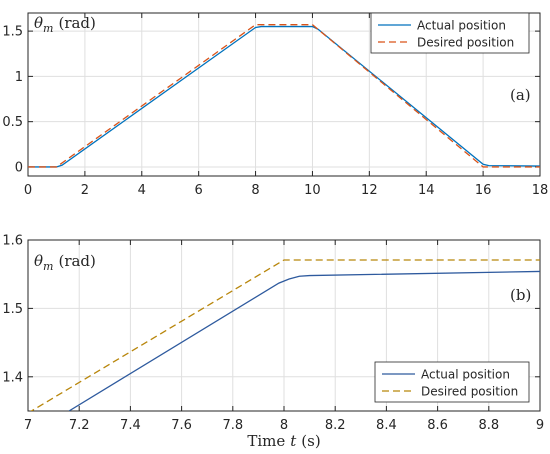  I want to click on panel-label: (b), so click(520, 295).